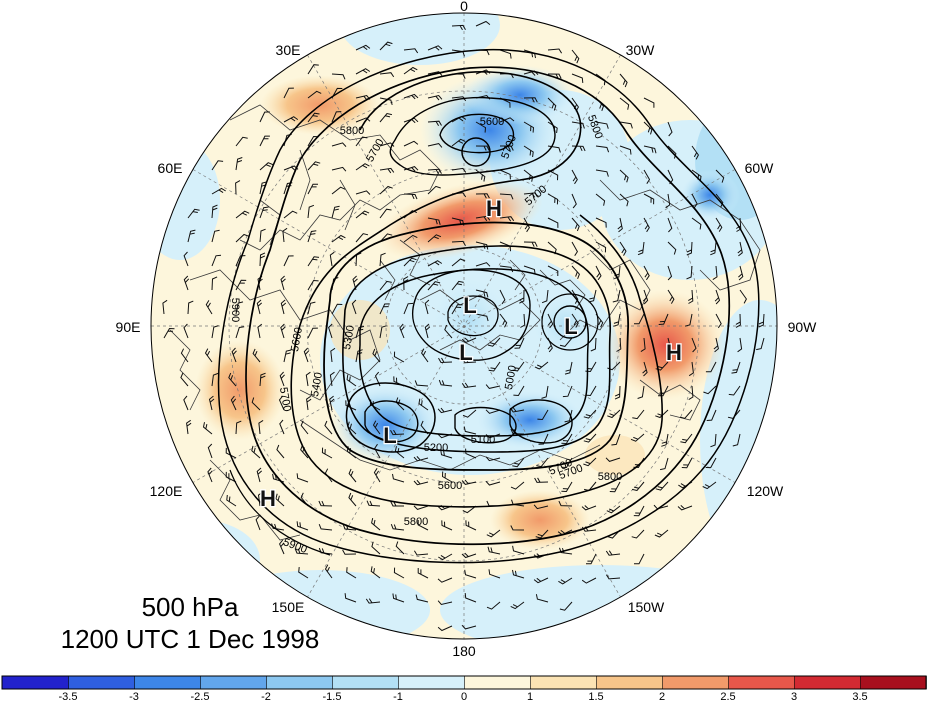 The width and height of the screenshot is (928, 702). Describe the element at coordinates (170, 168) in the screenshot. I see `lon-label-60e: 60E` at that location.